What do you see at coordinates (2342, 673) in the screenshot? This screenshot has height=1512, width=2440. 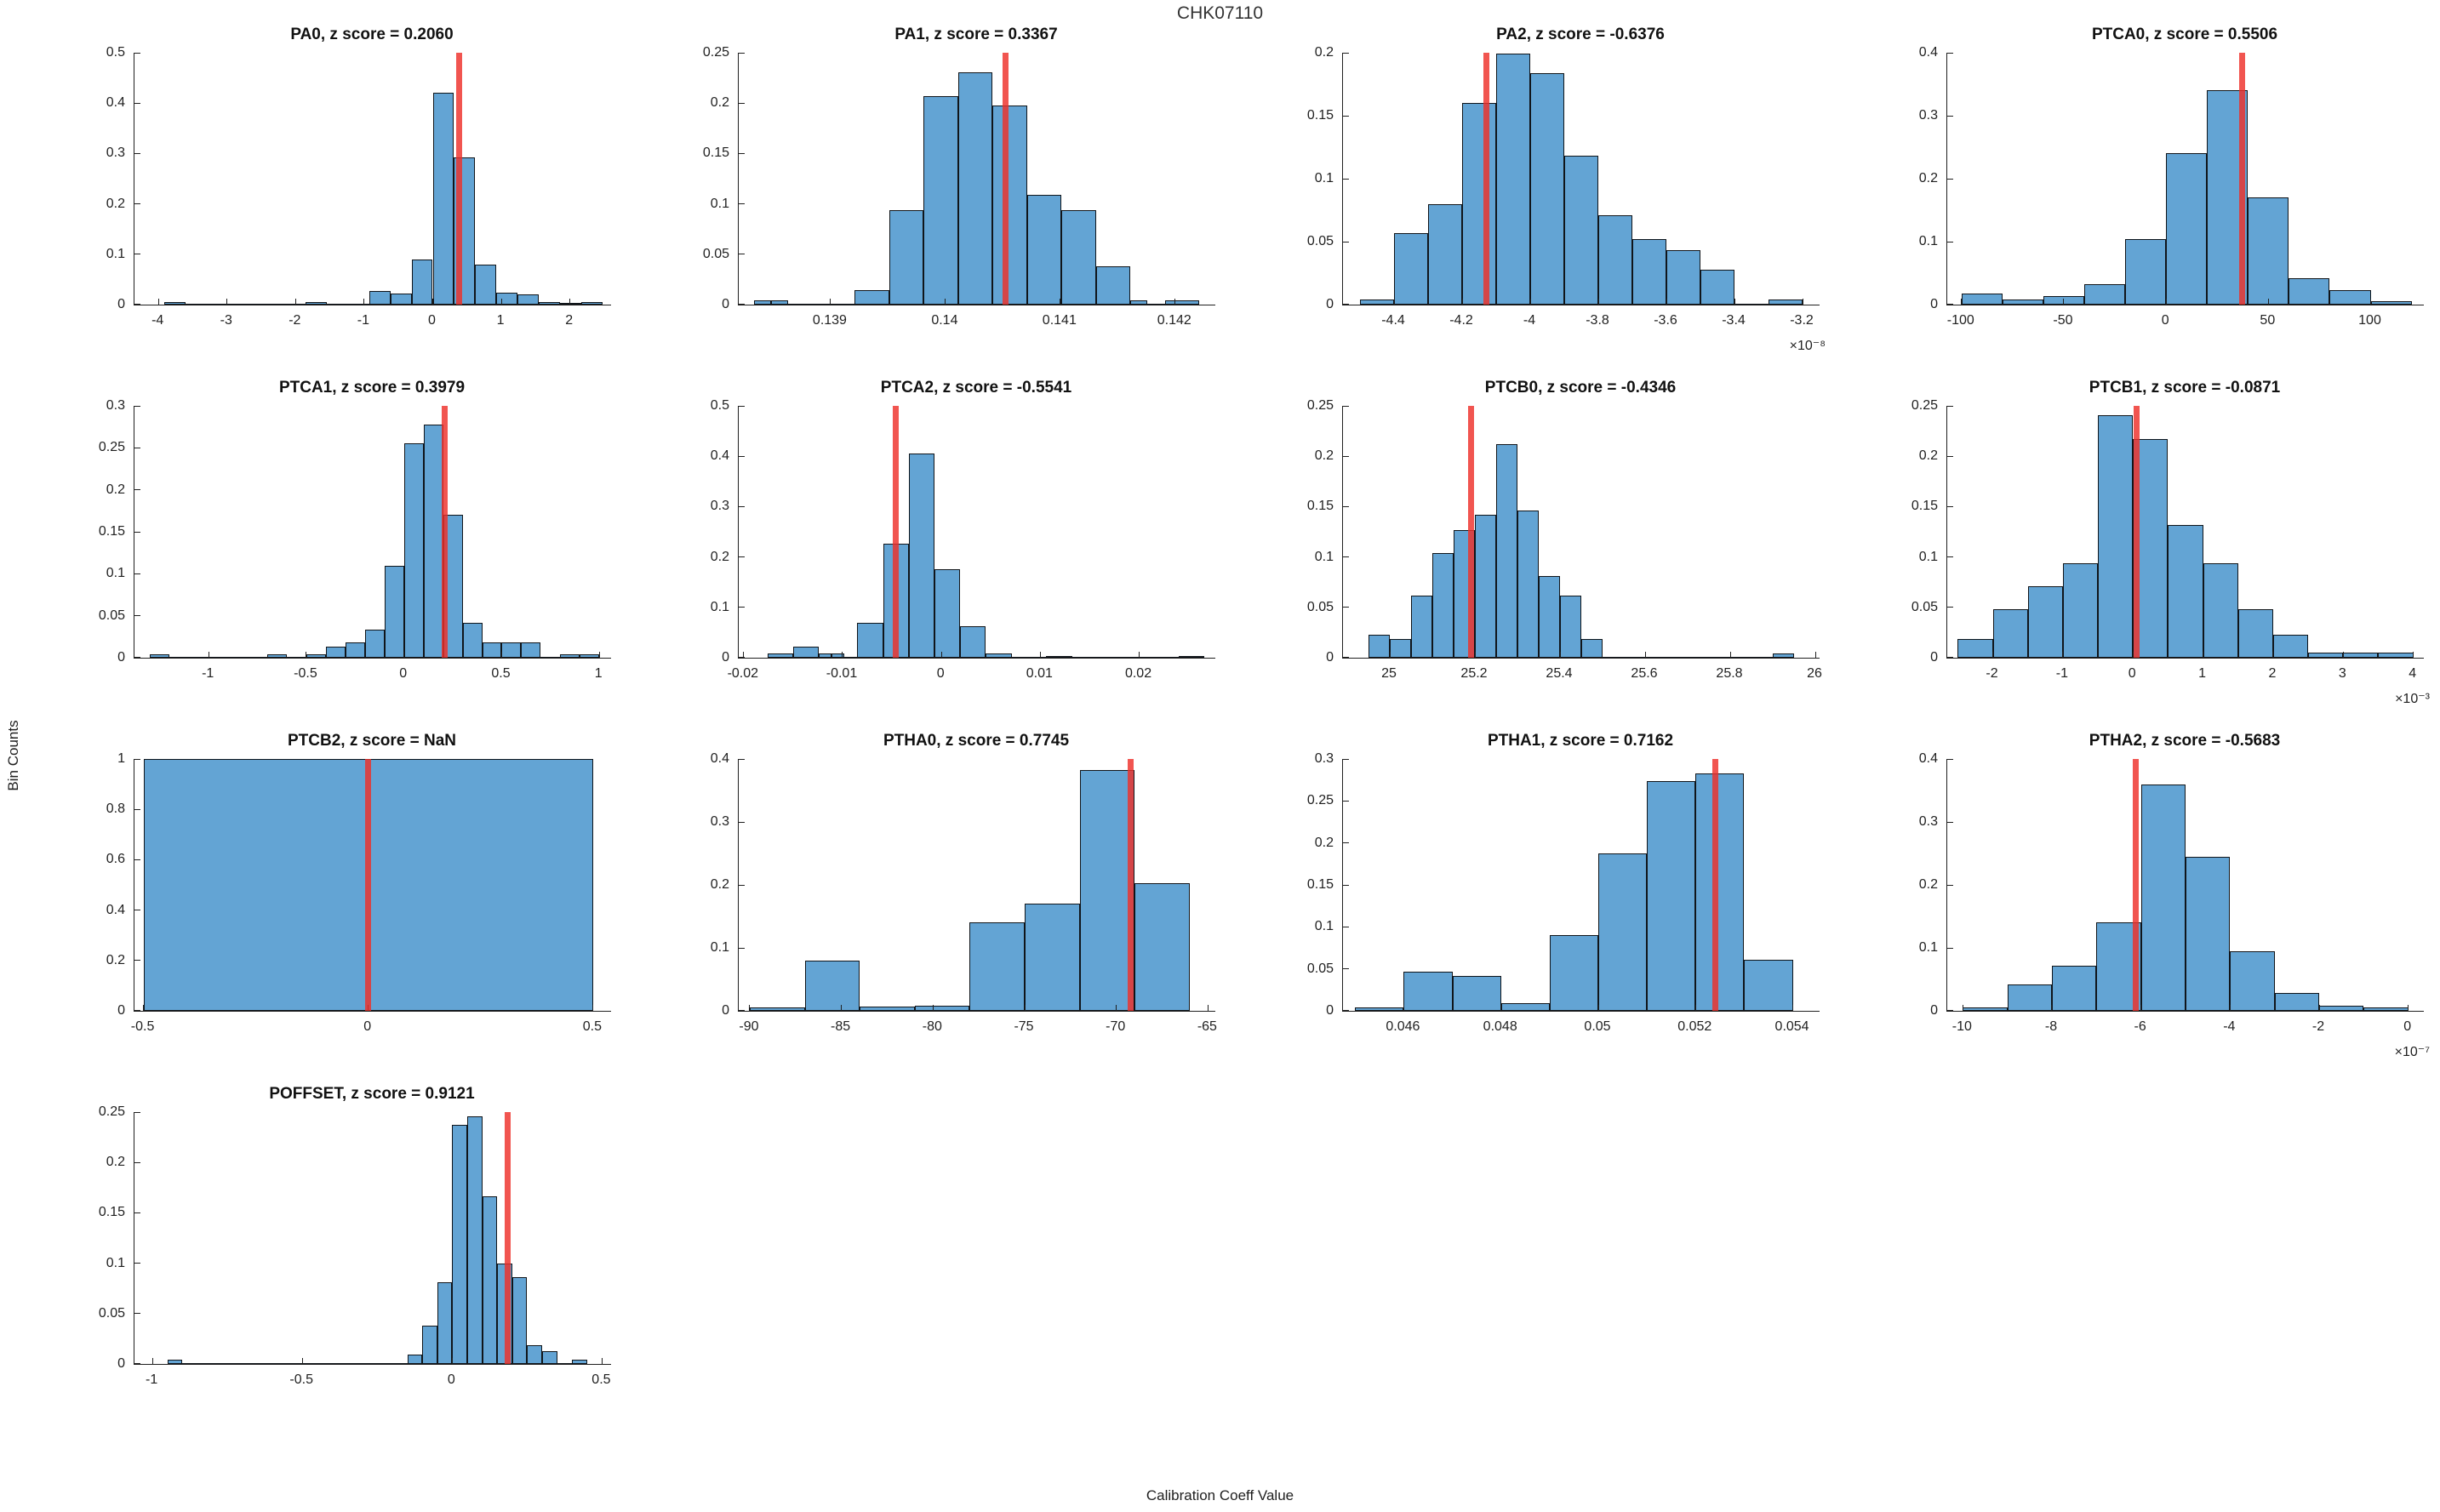 I see `x-tick-label: 3` at bounding box center [2342, 673].